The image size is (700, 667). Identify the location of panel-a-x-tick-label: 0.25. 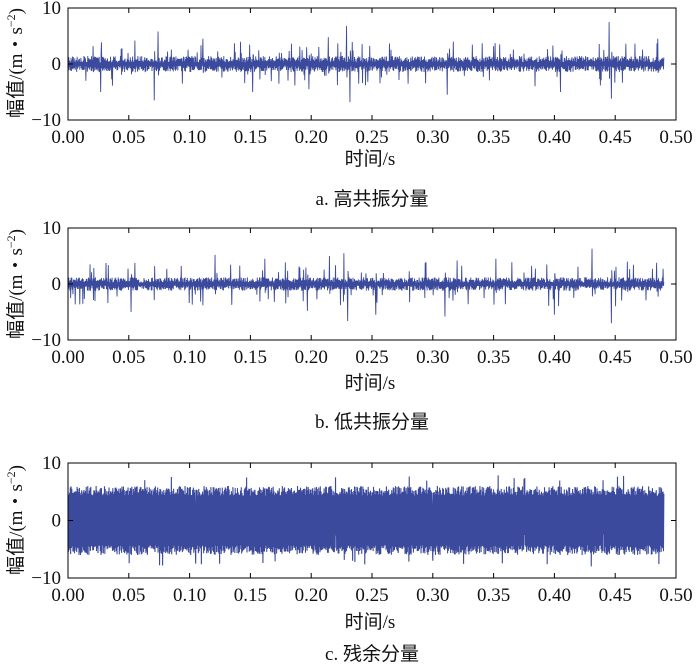
(371, 137).